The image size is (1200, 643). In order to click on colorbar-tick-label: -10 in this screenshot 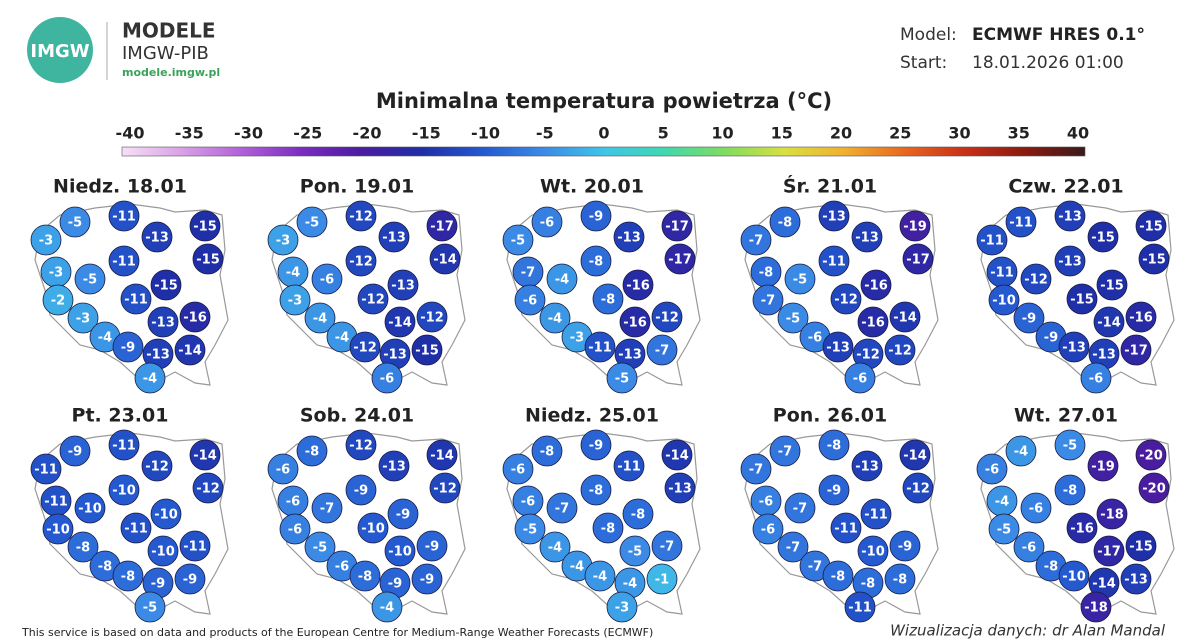, I will do `click(485, 133)`.